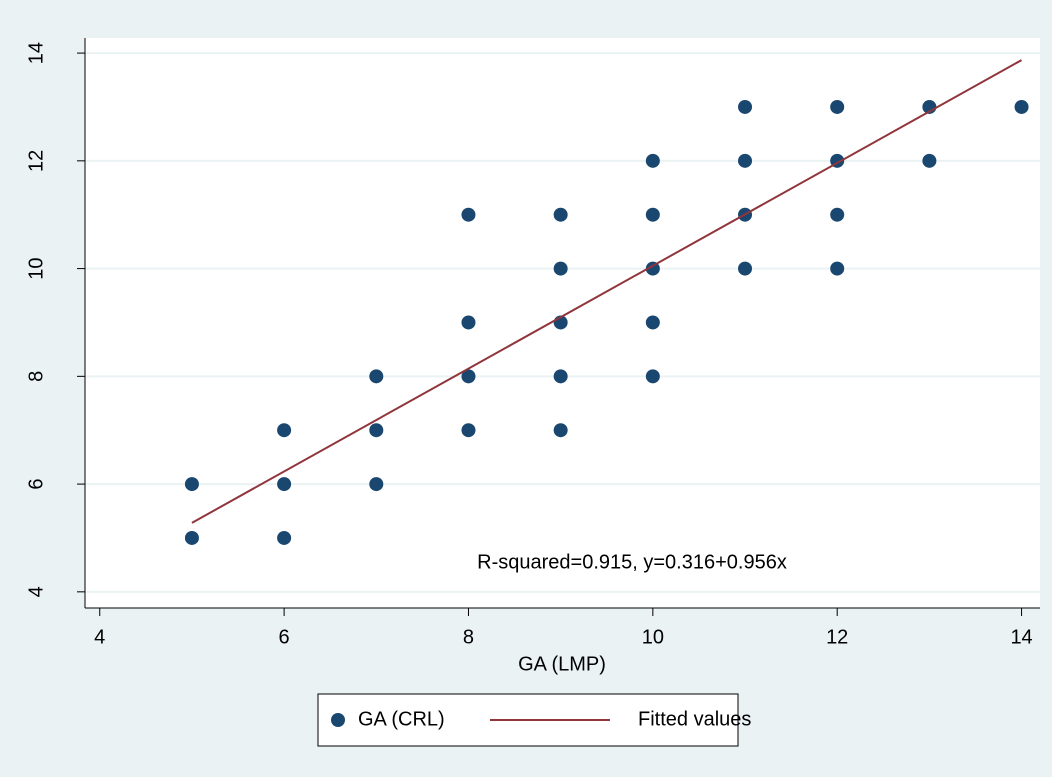 The width and height of the screenshot is (1052, 777). What do you see at coordinates (36, 484) in the screenshot?
I see `y-tick-label: 6` at bounding box center [36, 484].